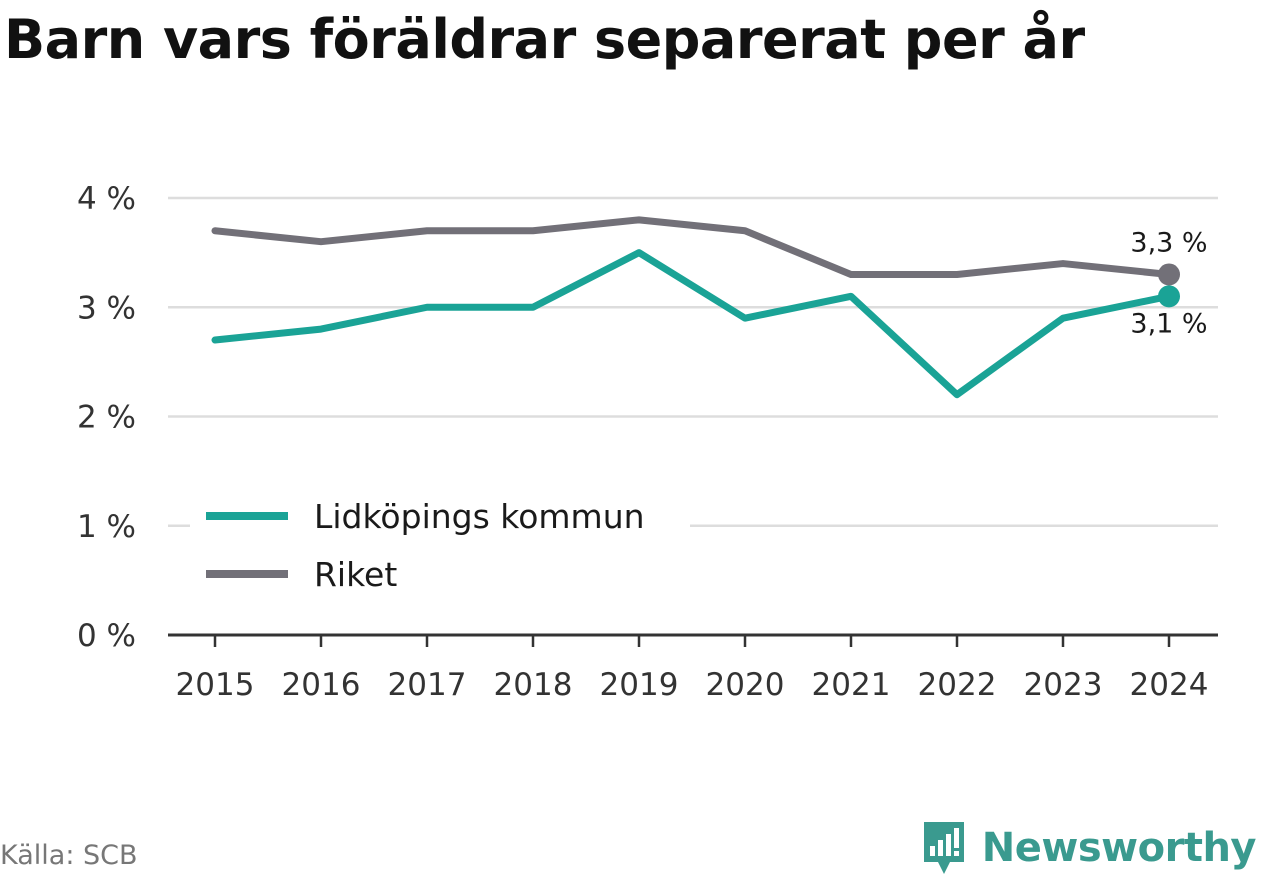  What do you see at coordinates (1168, 242) in the screenshot?
I see `end-value-label: 3,3 %` at bounding box center [1168, 242].